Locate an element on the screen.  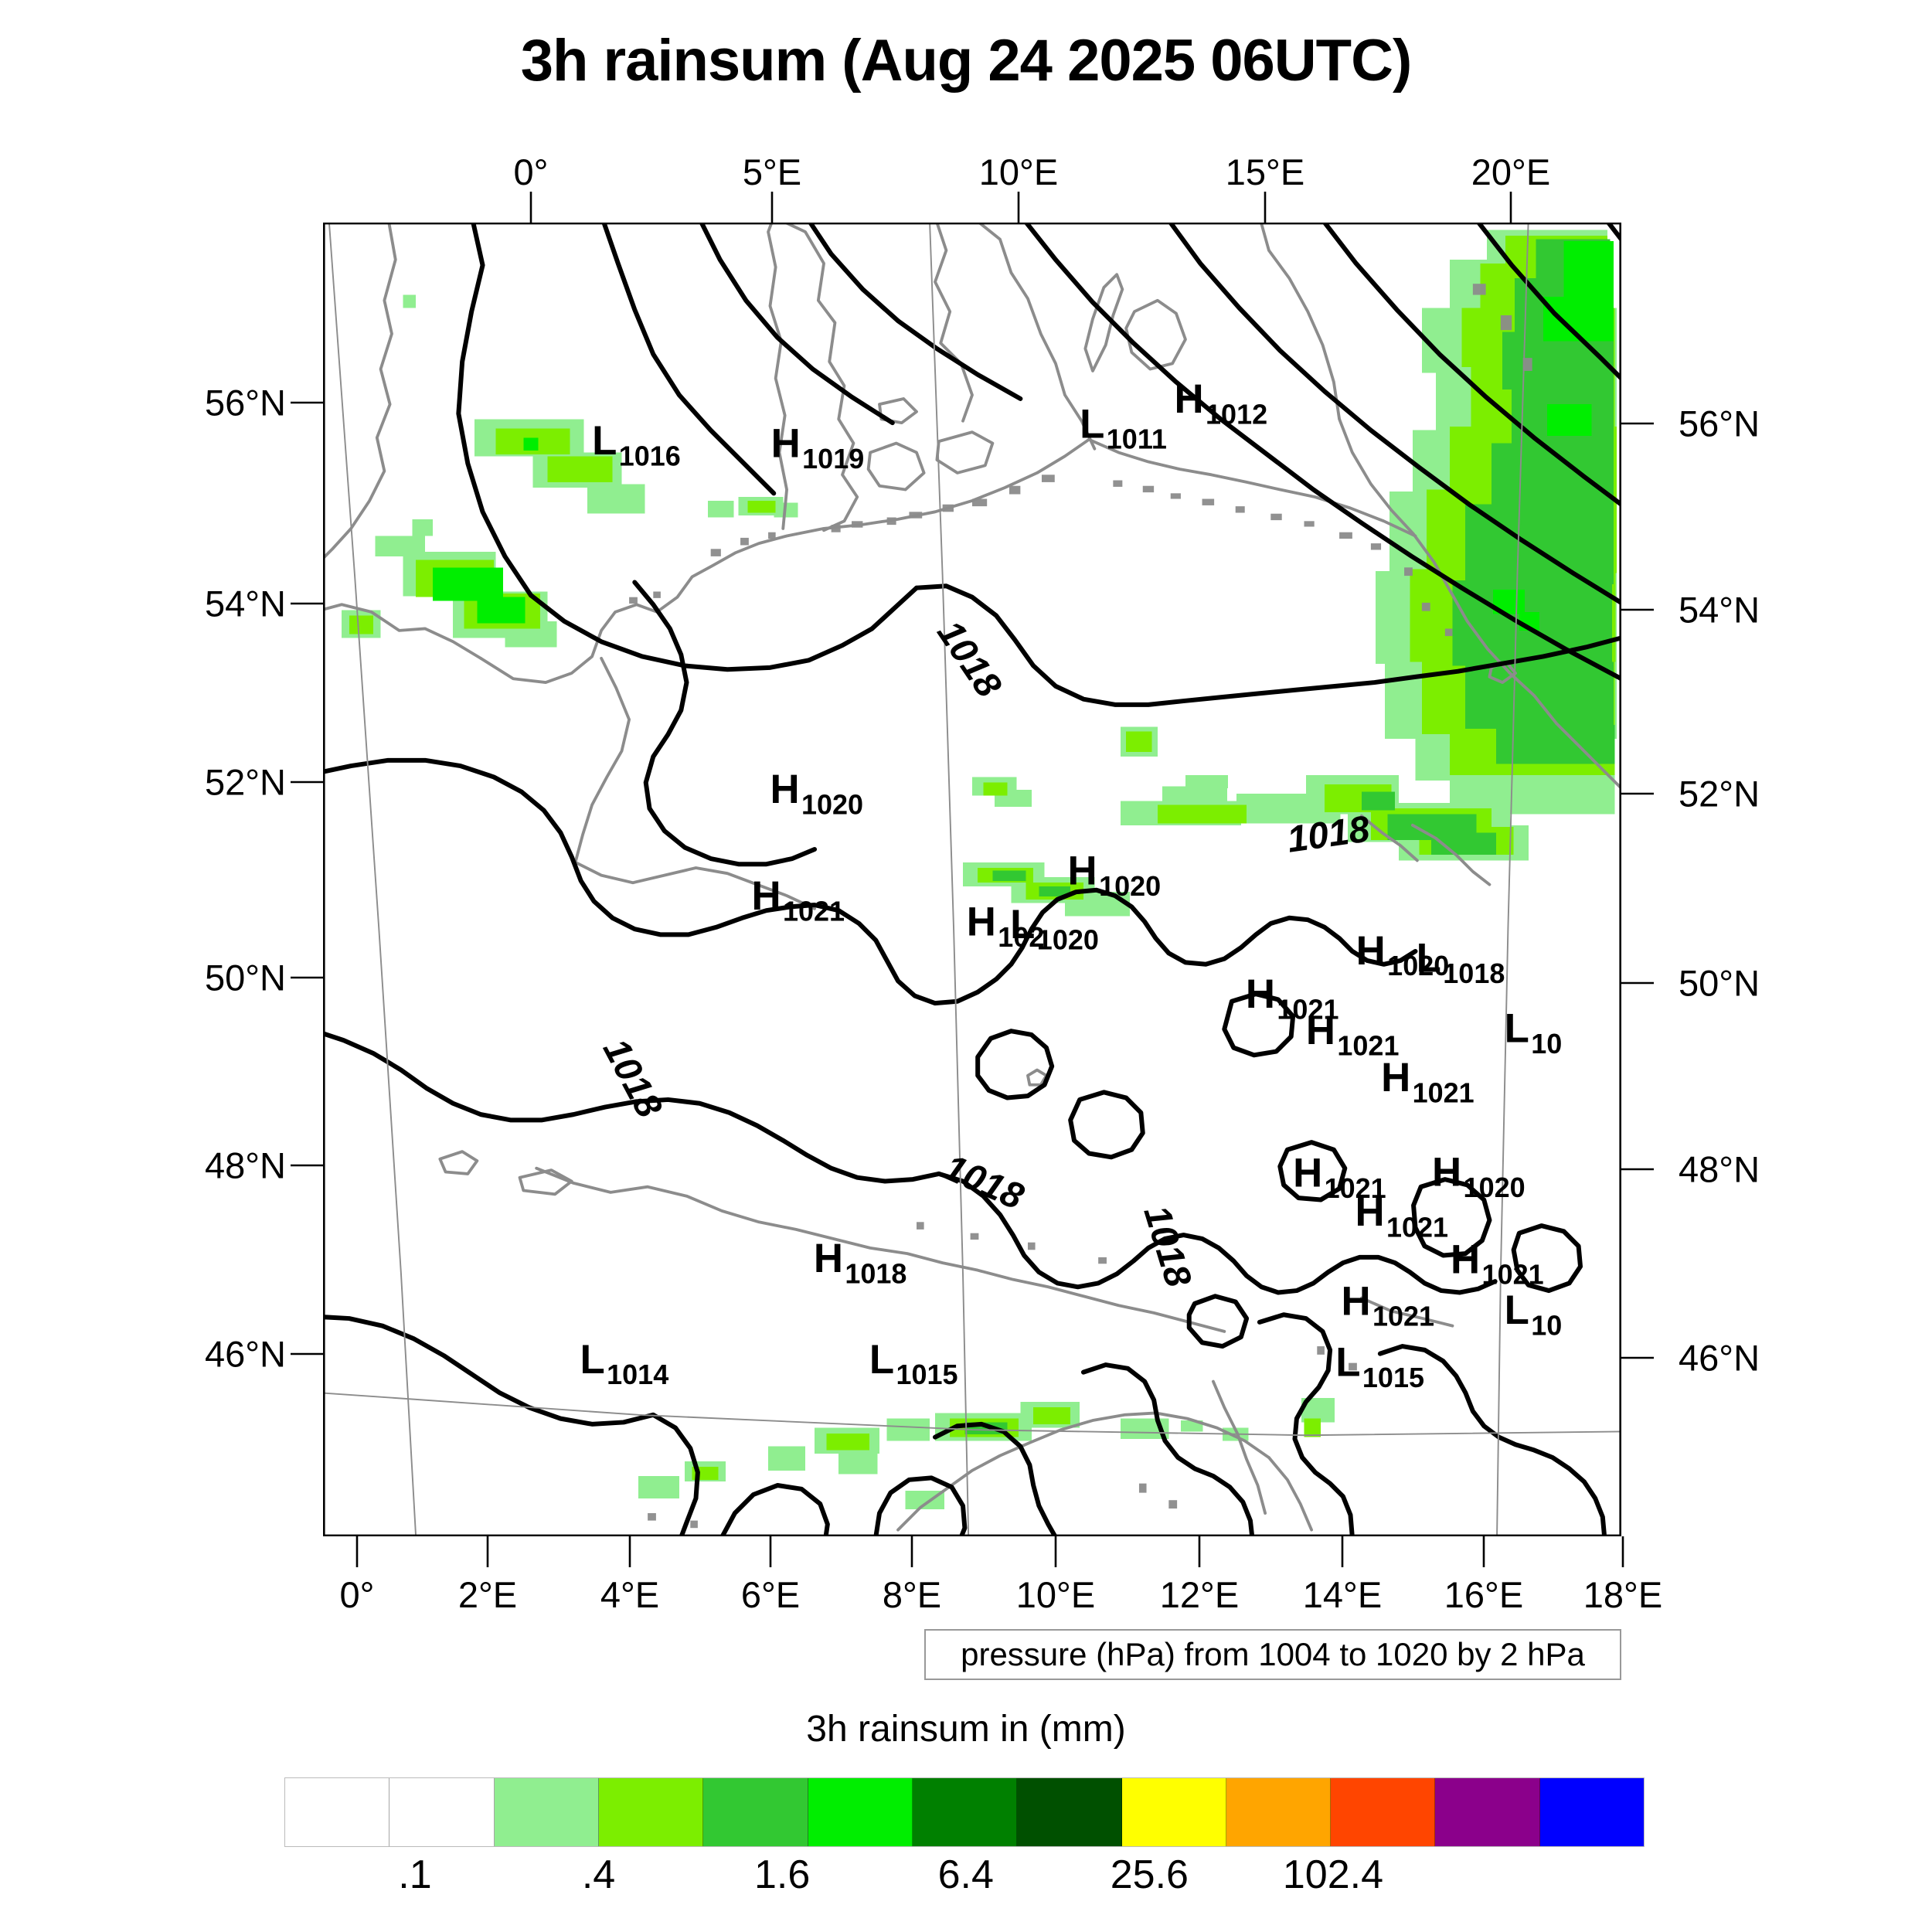
right-axis-tick-1: 54°N is located at coordinates (1719, 610).